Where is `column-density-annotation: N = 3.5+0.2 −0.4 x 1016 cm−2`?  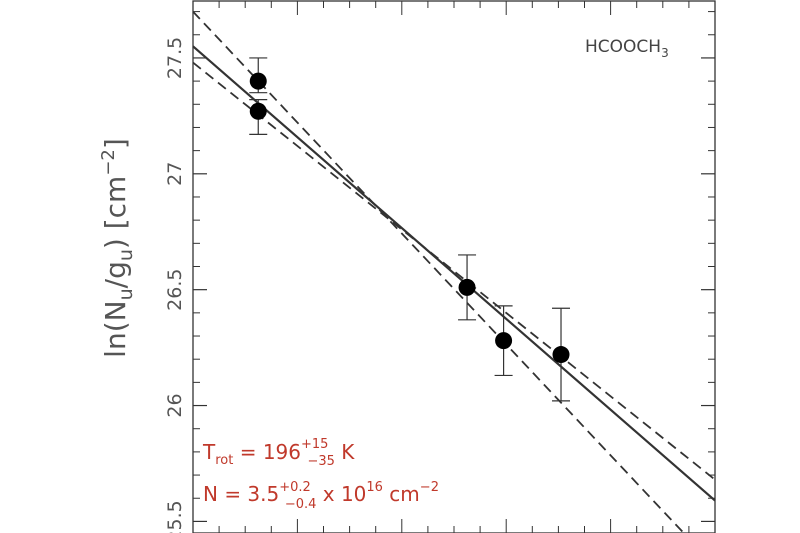 column-density-annotation: N = 3.5+0.2 −0.4 x 1016 cm−2 is located at coordinates (321, 496).